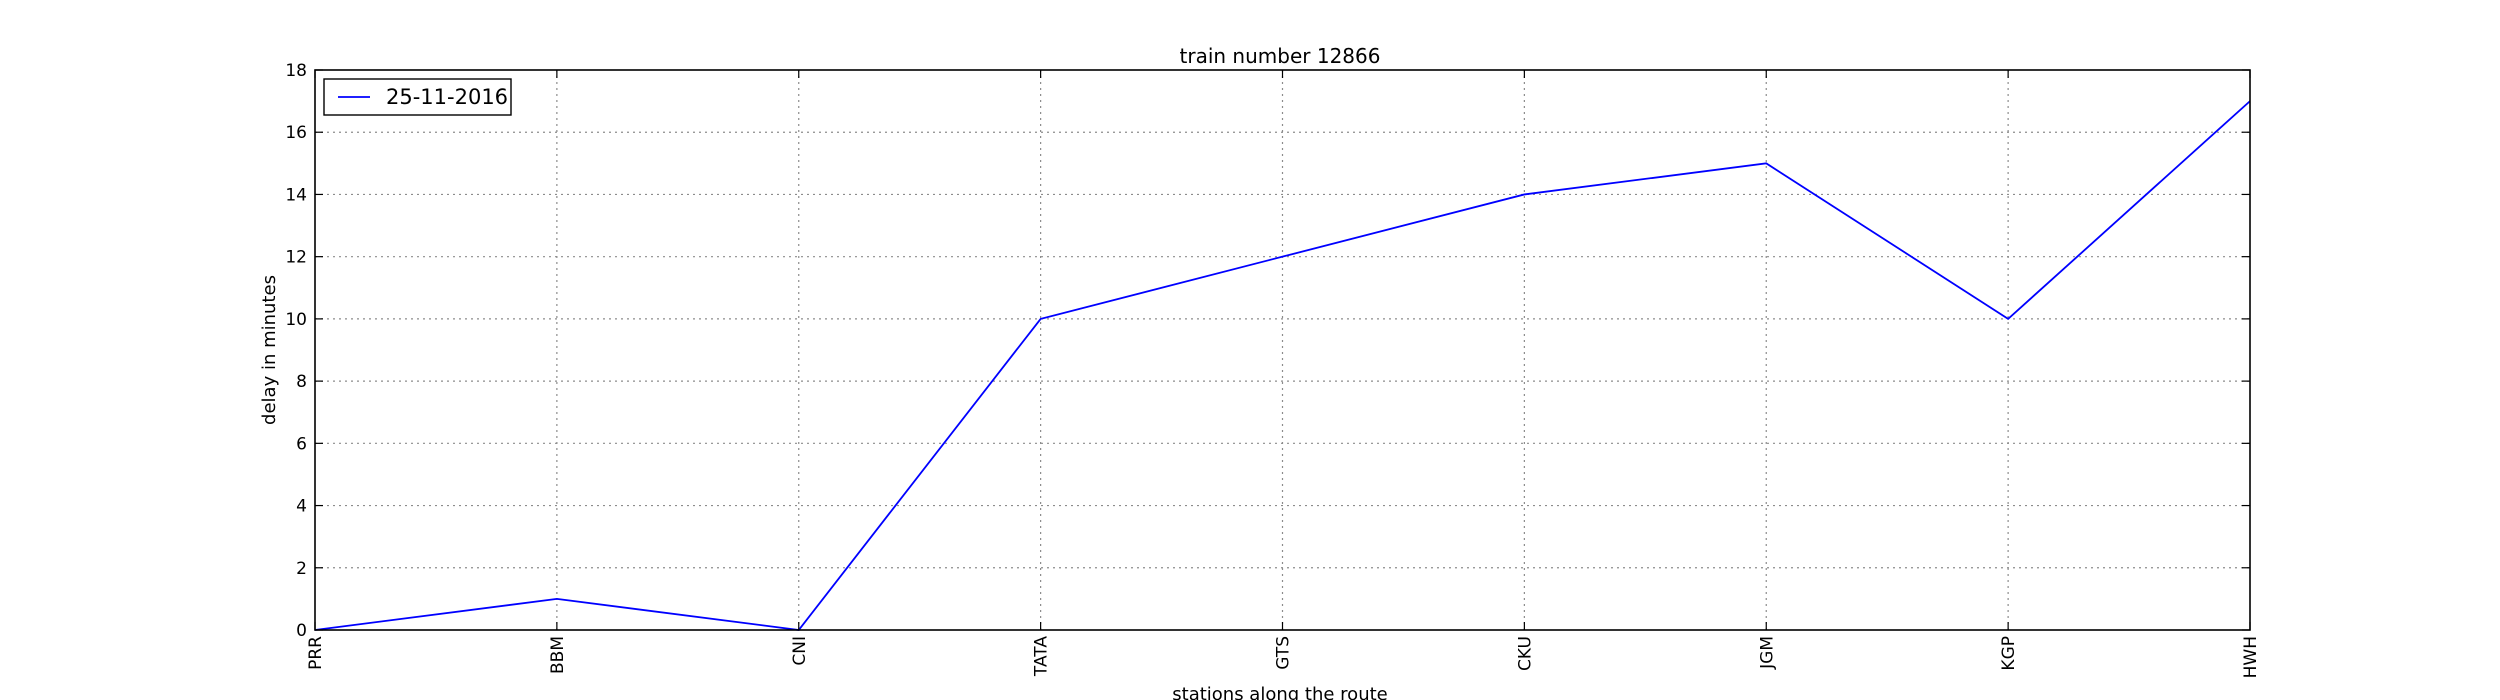 The height and width of the screenshot is (700, 2500). Describe the element at coordinates (2251, 657) in the screenshot. I see `x-tick-label: HWH` at that location.